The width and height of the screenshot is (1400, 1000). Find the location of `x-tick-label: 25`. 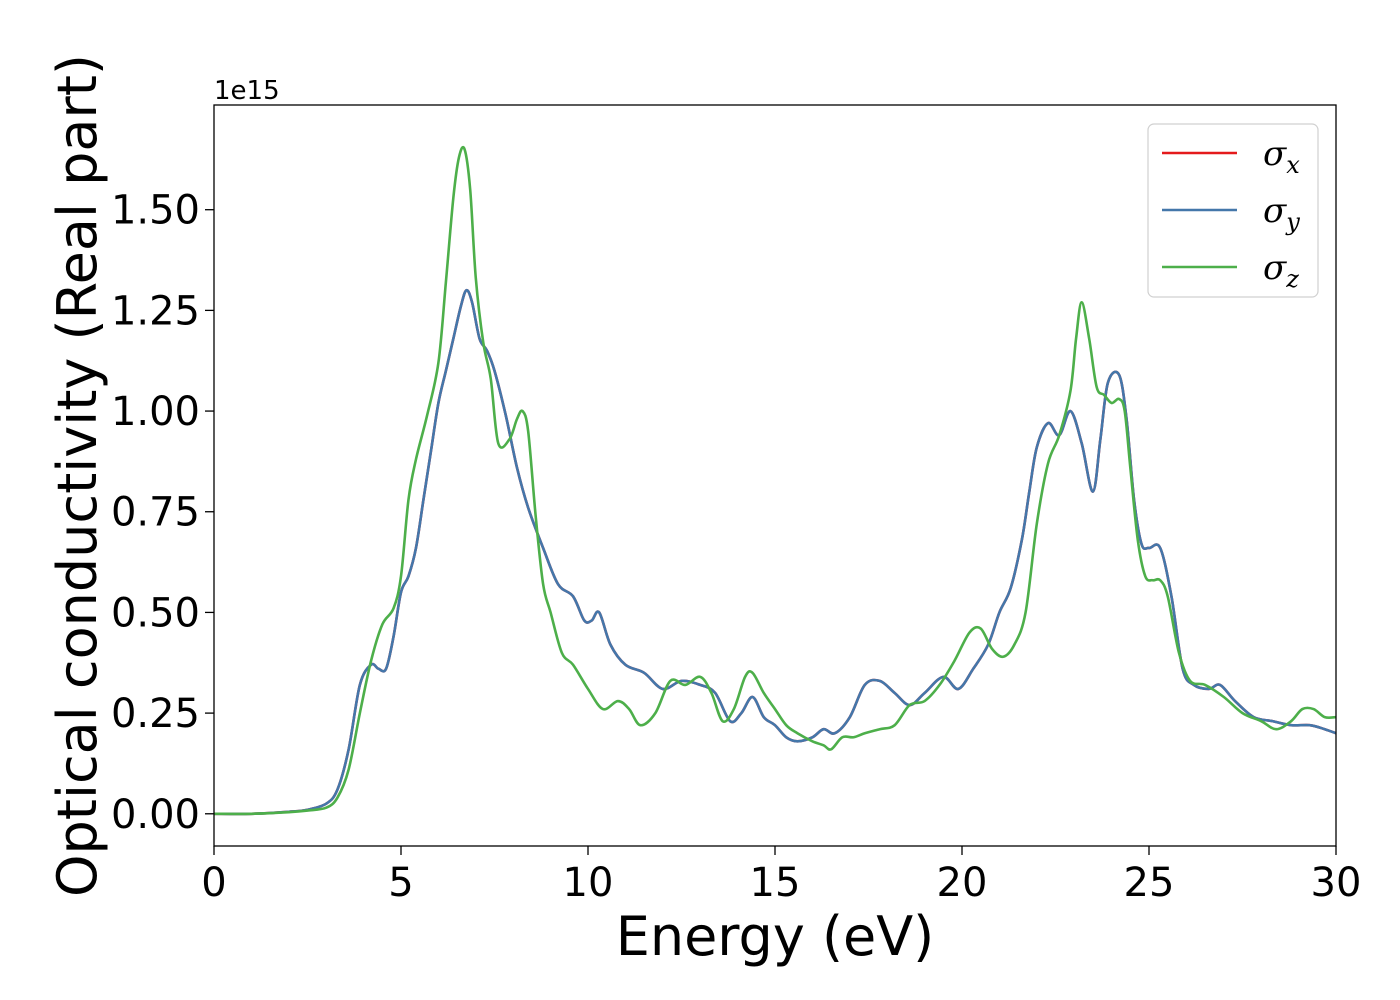

x-tick-label: 25 is located at coordinates (1149, 883).